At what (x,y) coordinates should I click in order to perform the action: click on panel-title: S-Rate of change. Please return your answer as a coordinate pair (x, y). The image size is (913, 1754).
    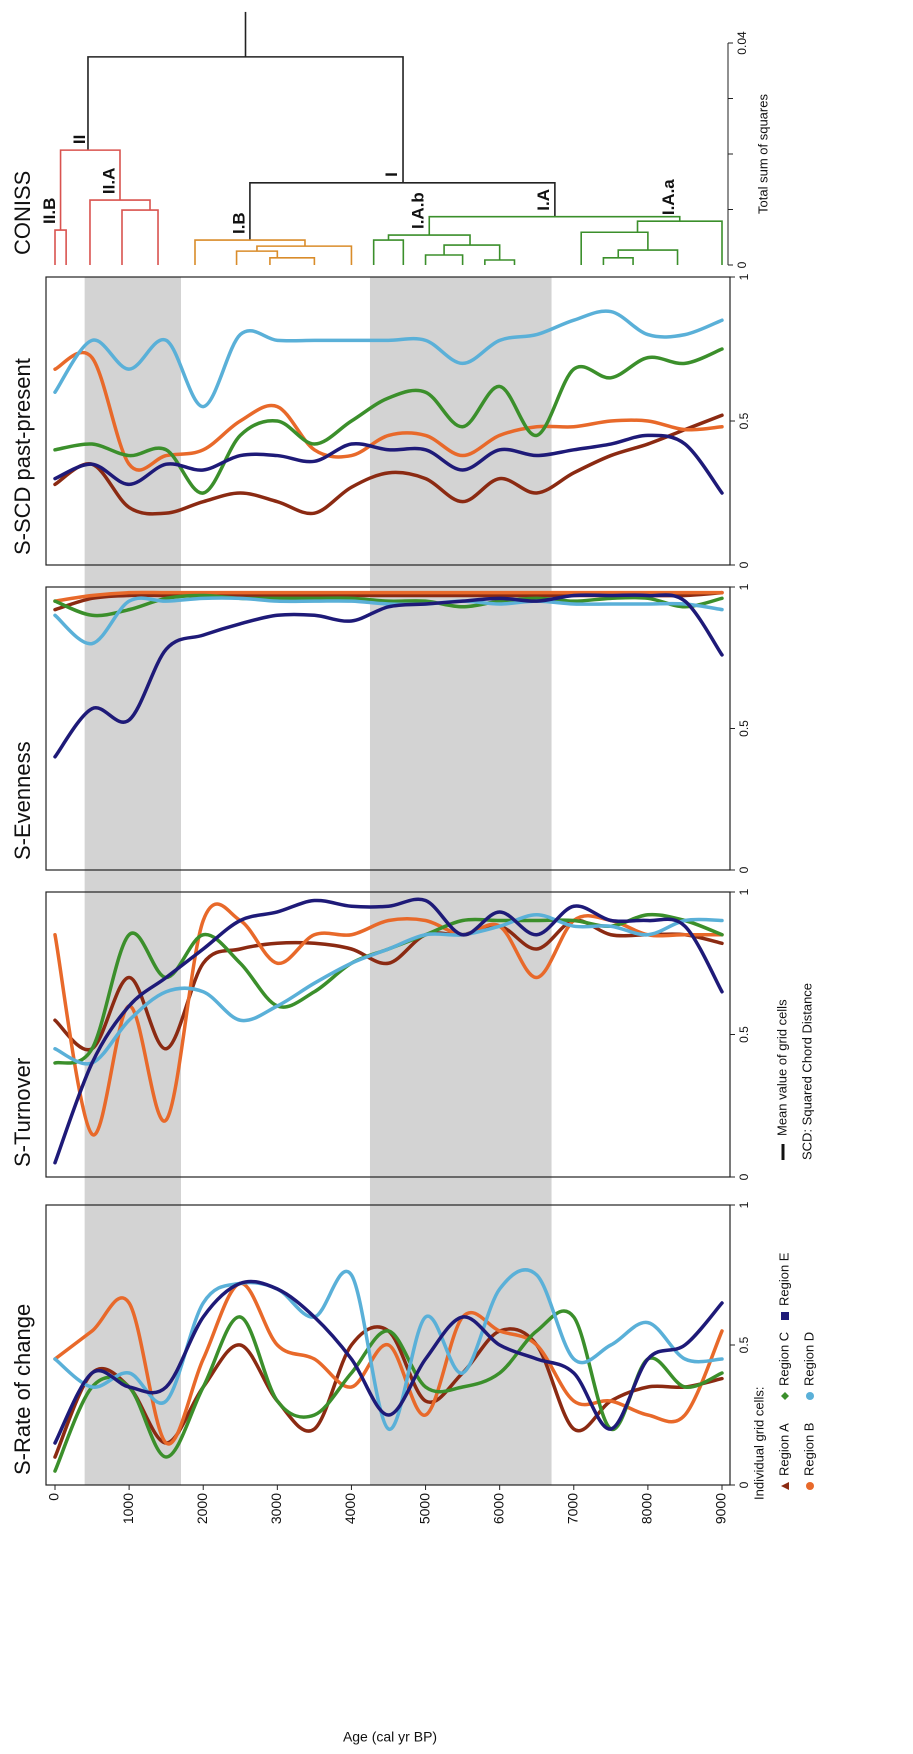
    Looking at the image, I should click on (22, 1389).